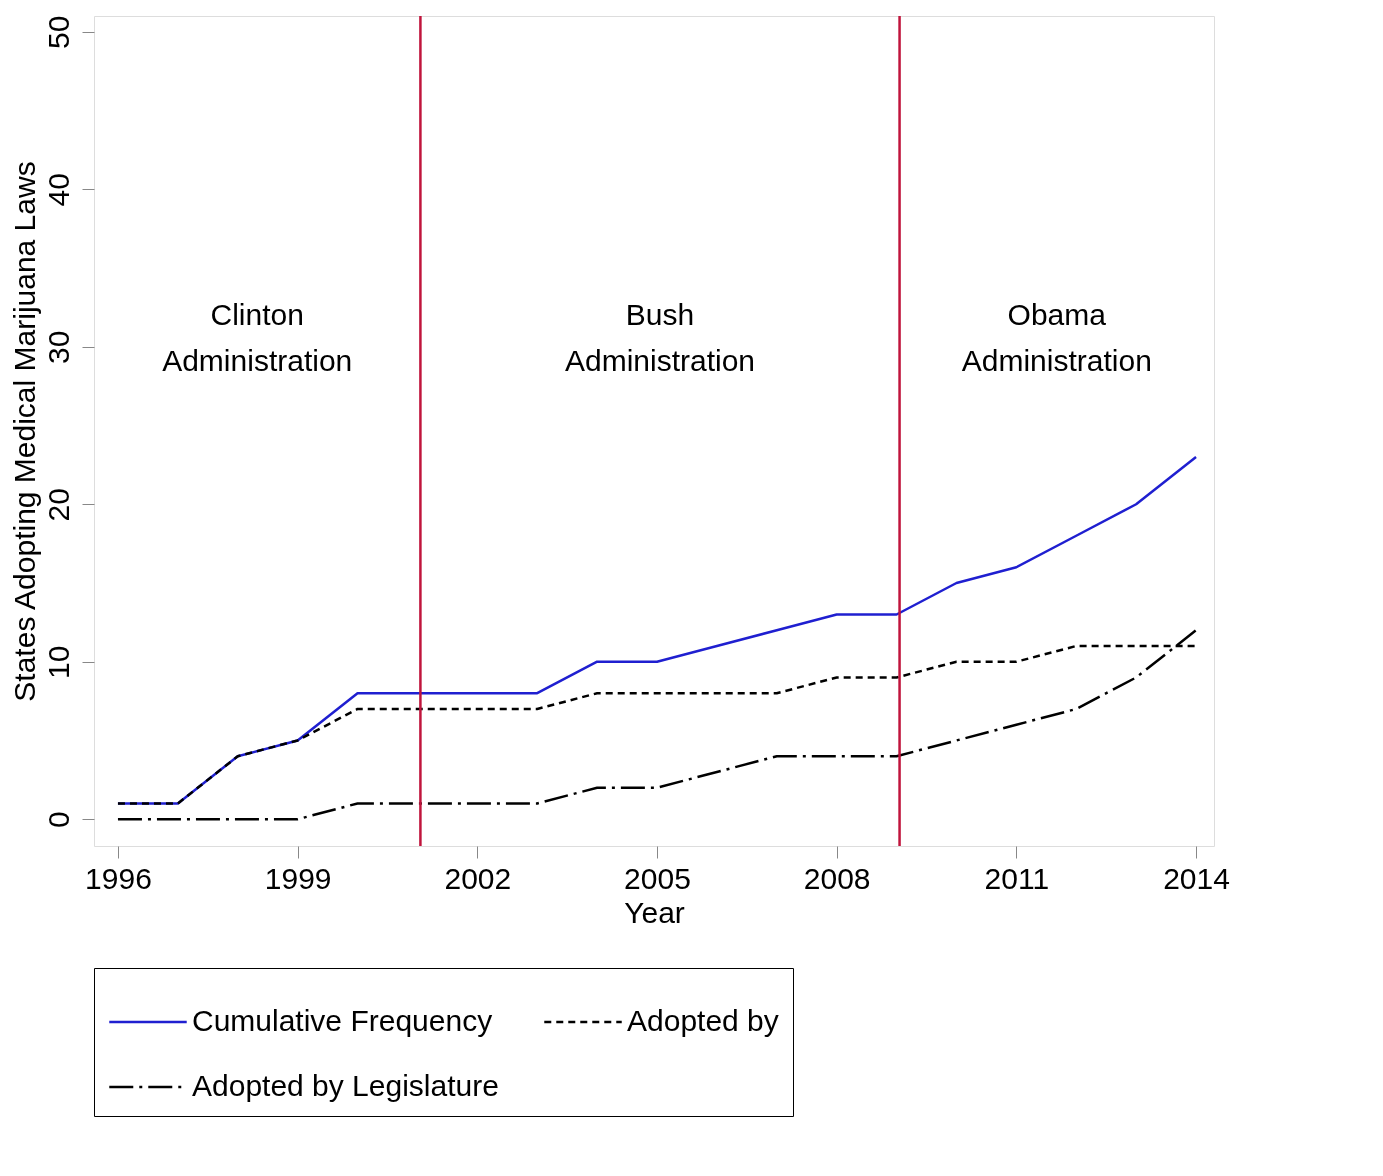 This screenshot has width=1383, height=1176. Describe the element at coordinates (298, 878) in the screenshot. I see `x-tick-label: 1999` at that location.